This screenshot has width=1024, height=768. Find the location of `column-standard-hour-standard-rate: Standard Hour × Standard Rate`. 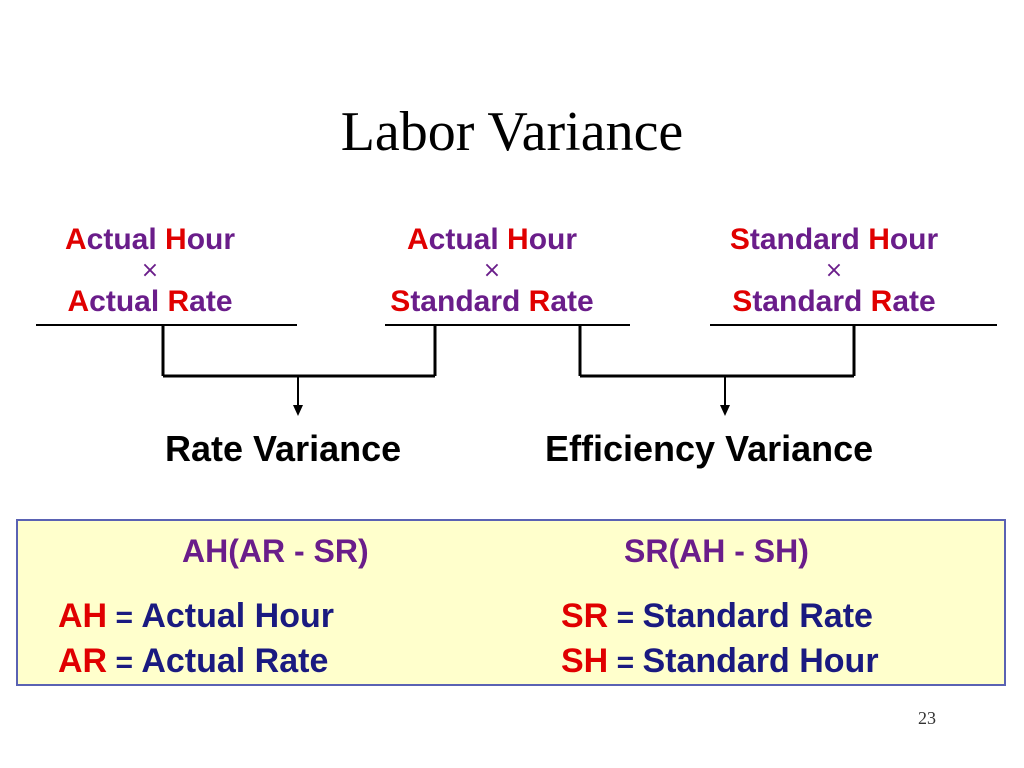

column-standard-hour-standard-rate: Standard Hour × Standard Rate is located at coordinates (834, 271).